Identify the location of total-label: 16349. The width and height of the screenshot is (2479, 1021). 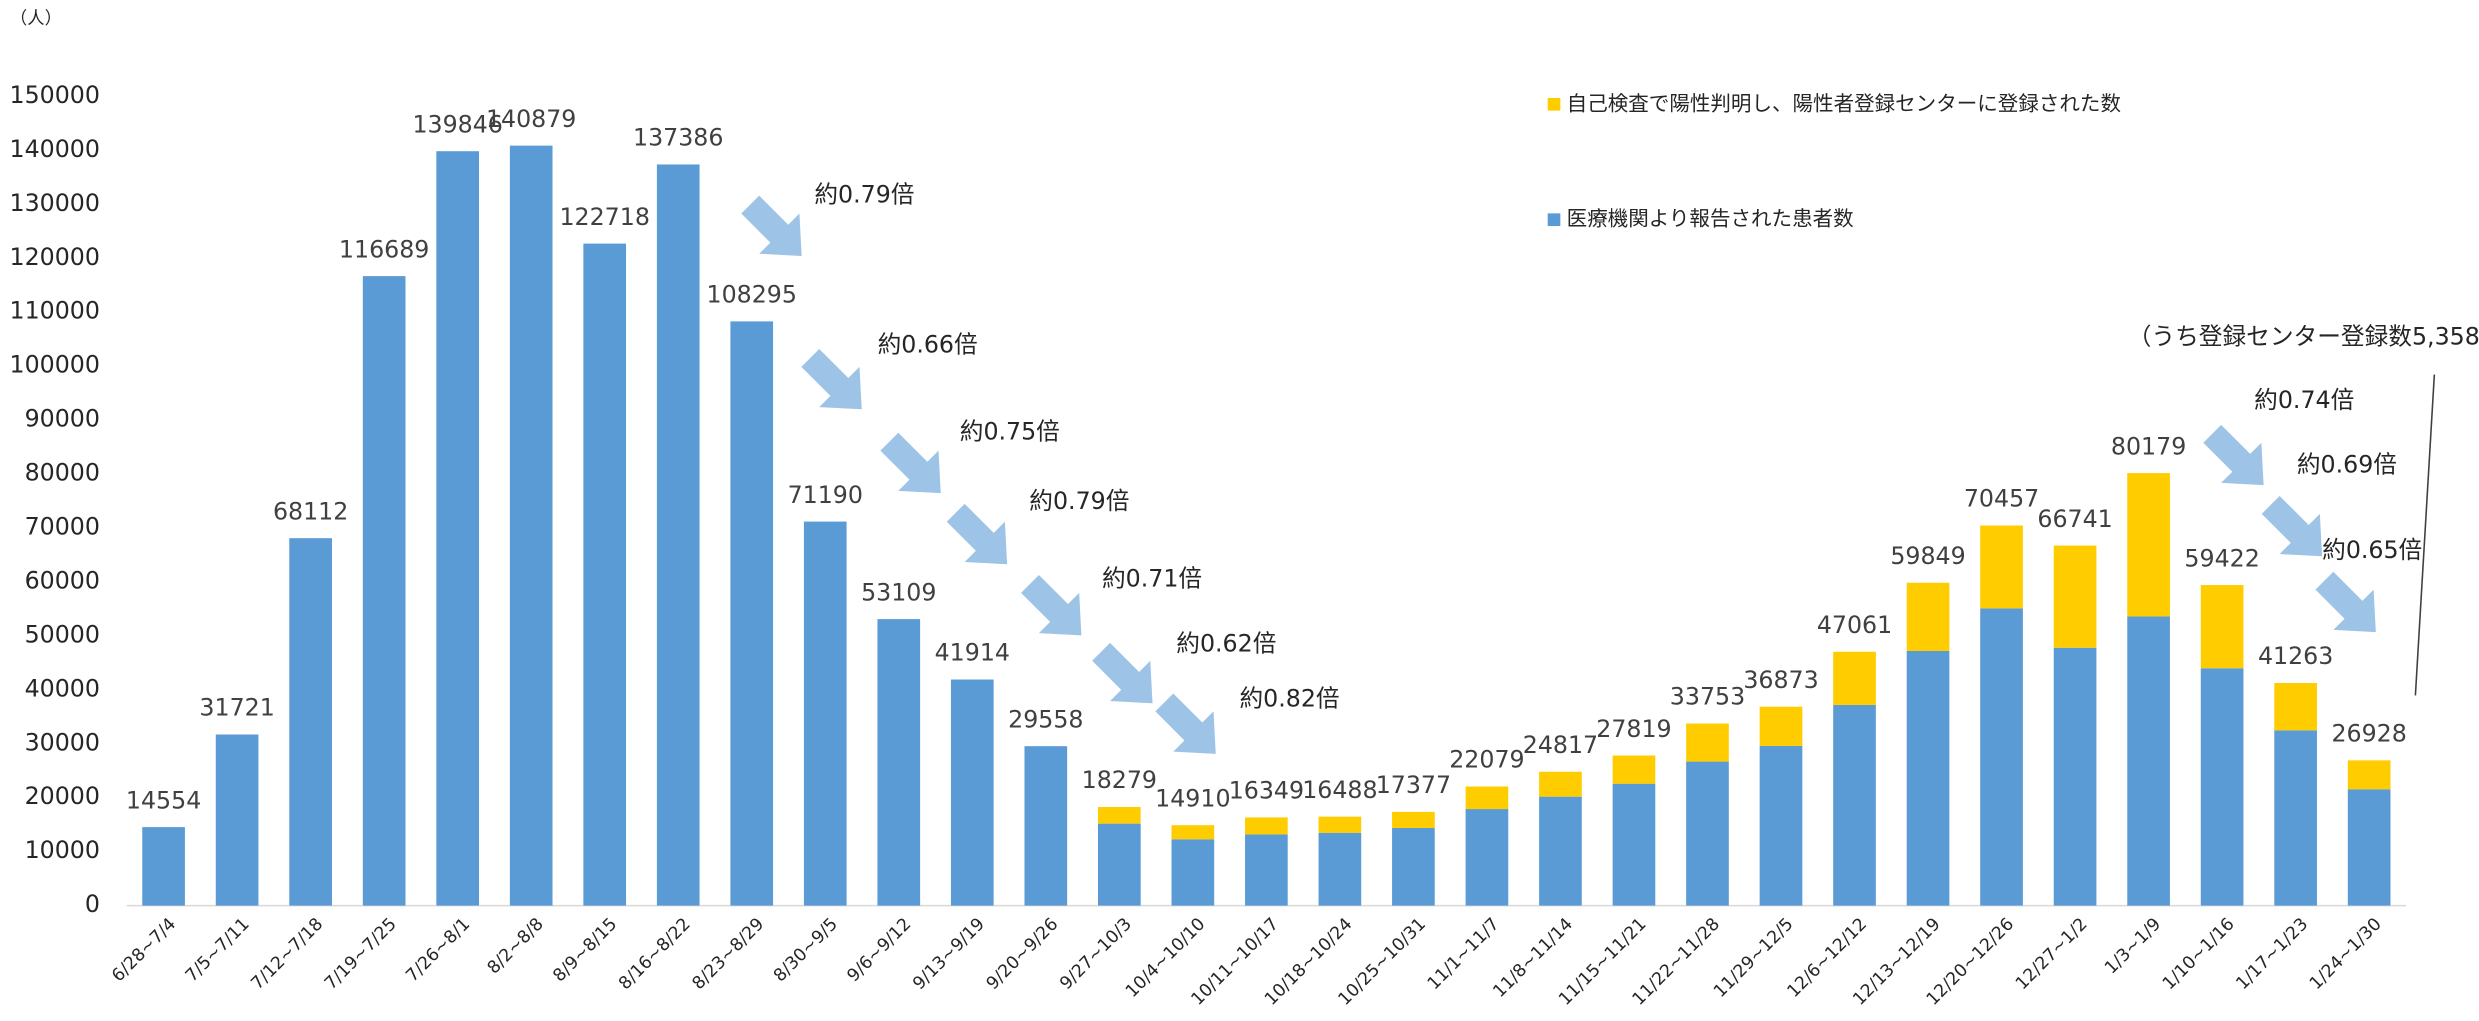
(1266, 791).